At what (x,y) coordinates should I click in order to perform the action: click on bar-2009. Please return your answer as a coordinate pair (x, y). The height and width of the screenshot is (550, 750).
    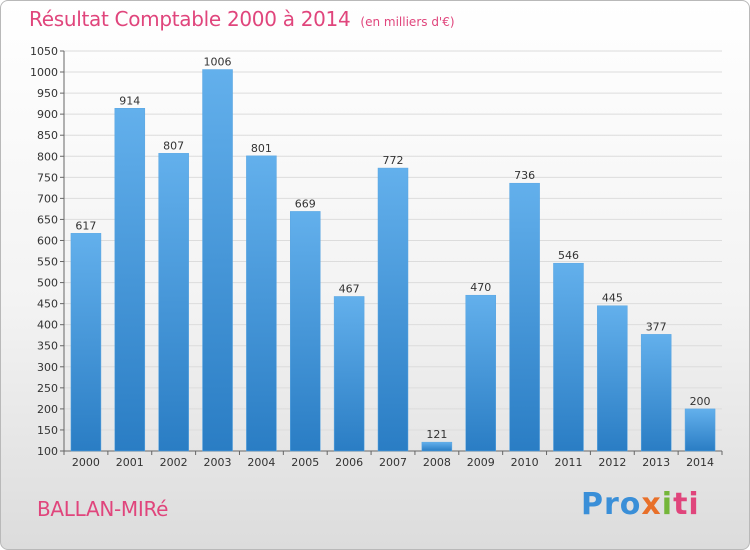
    Looking at the image, I should click on (480, 373).